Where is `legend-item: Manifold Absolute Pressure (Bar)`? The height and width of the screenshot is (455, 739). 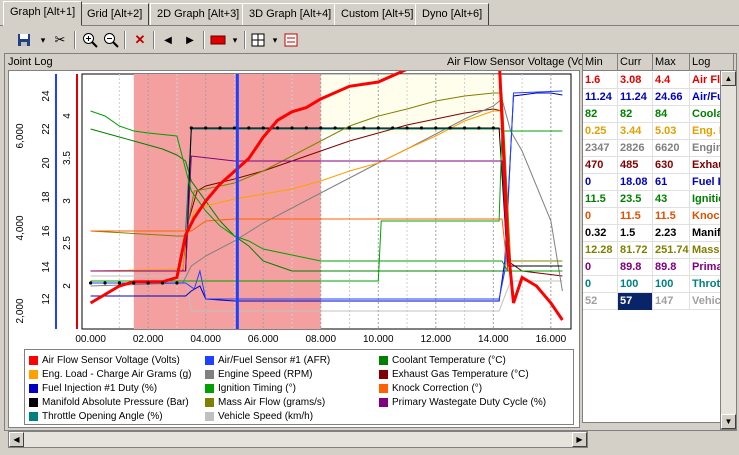
legend-item: Manifold Absolute Pressure (Bar) is located at coordinates (109, 402).